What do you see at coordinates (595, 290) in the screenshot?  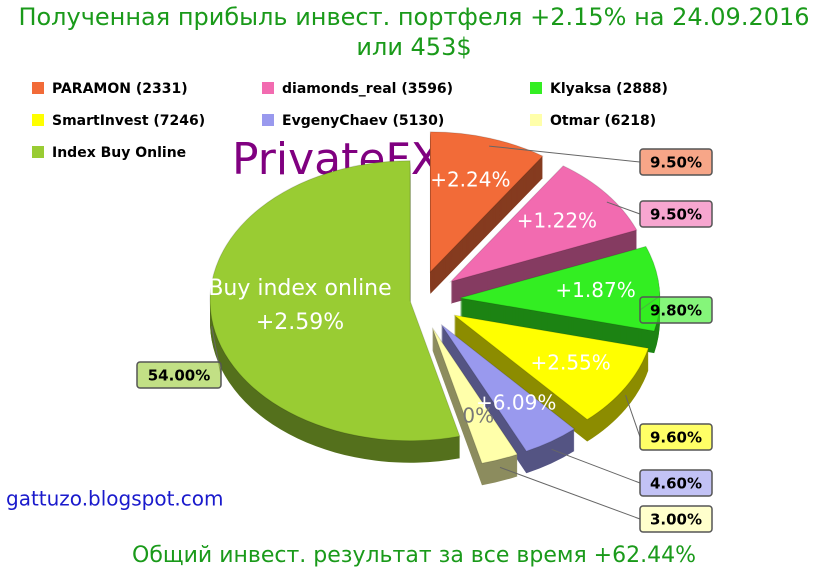 I see `slice-label: +1.87%` at bounding box center [595, 290].